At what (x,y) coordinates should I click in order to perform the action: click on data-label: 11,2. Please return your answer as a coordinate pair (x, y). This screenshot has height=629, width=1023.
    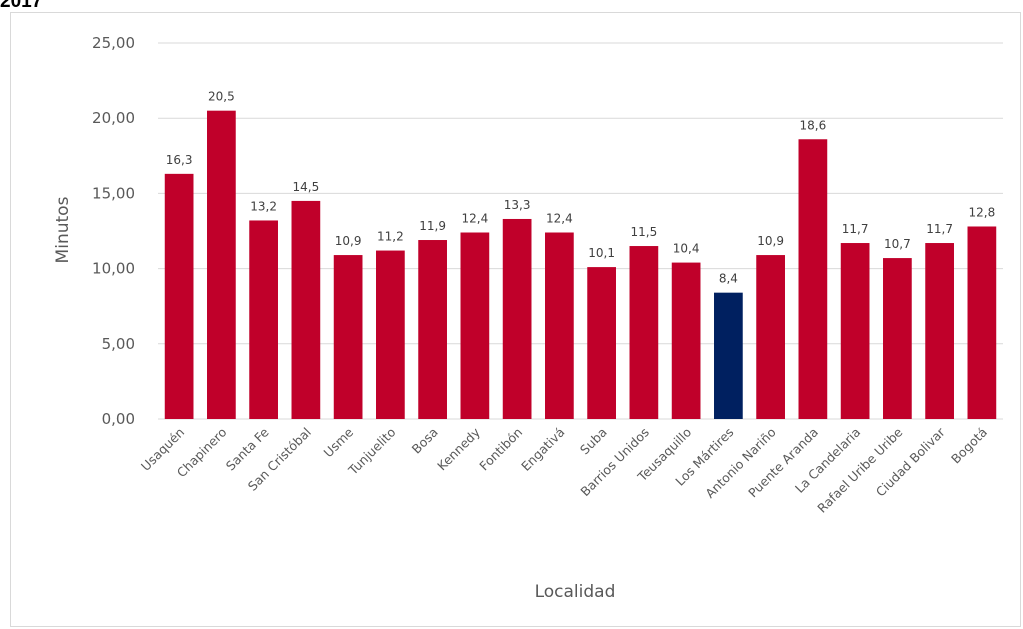
    Looking at the image, I should click on (390, 237).